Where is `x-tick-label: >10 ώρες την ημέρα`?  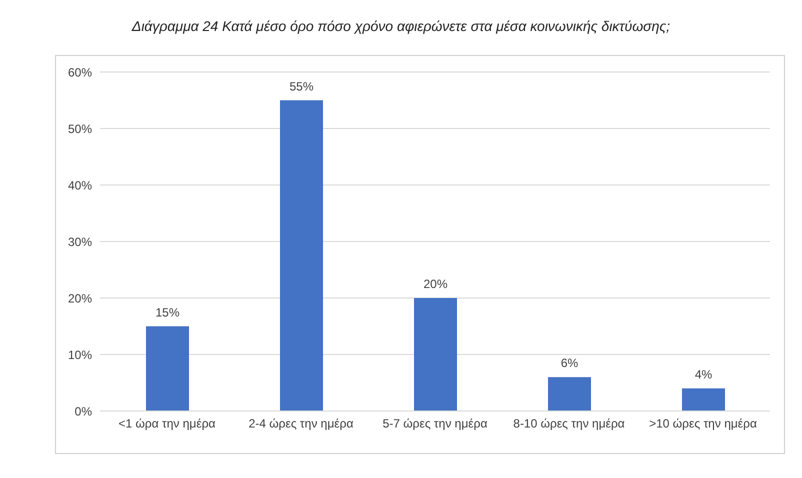 x-tick-label: >10 ώρες την ημέρα is located at coordinates (703, 423).